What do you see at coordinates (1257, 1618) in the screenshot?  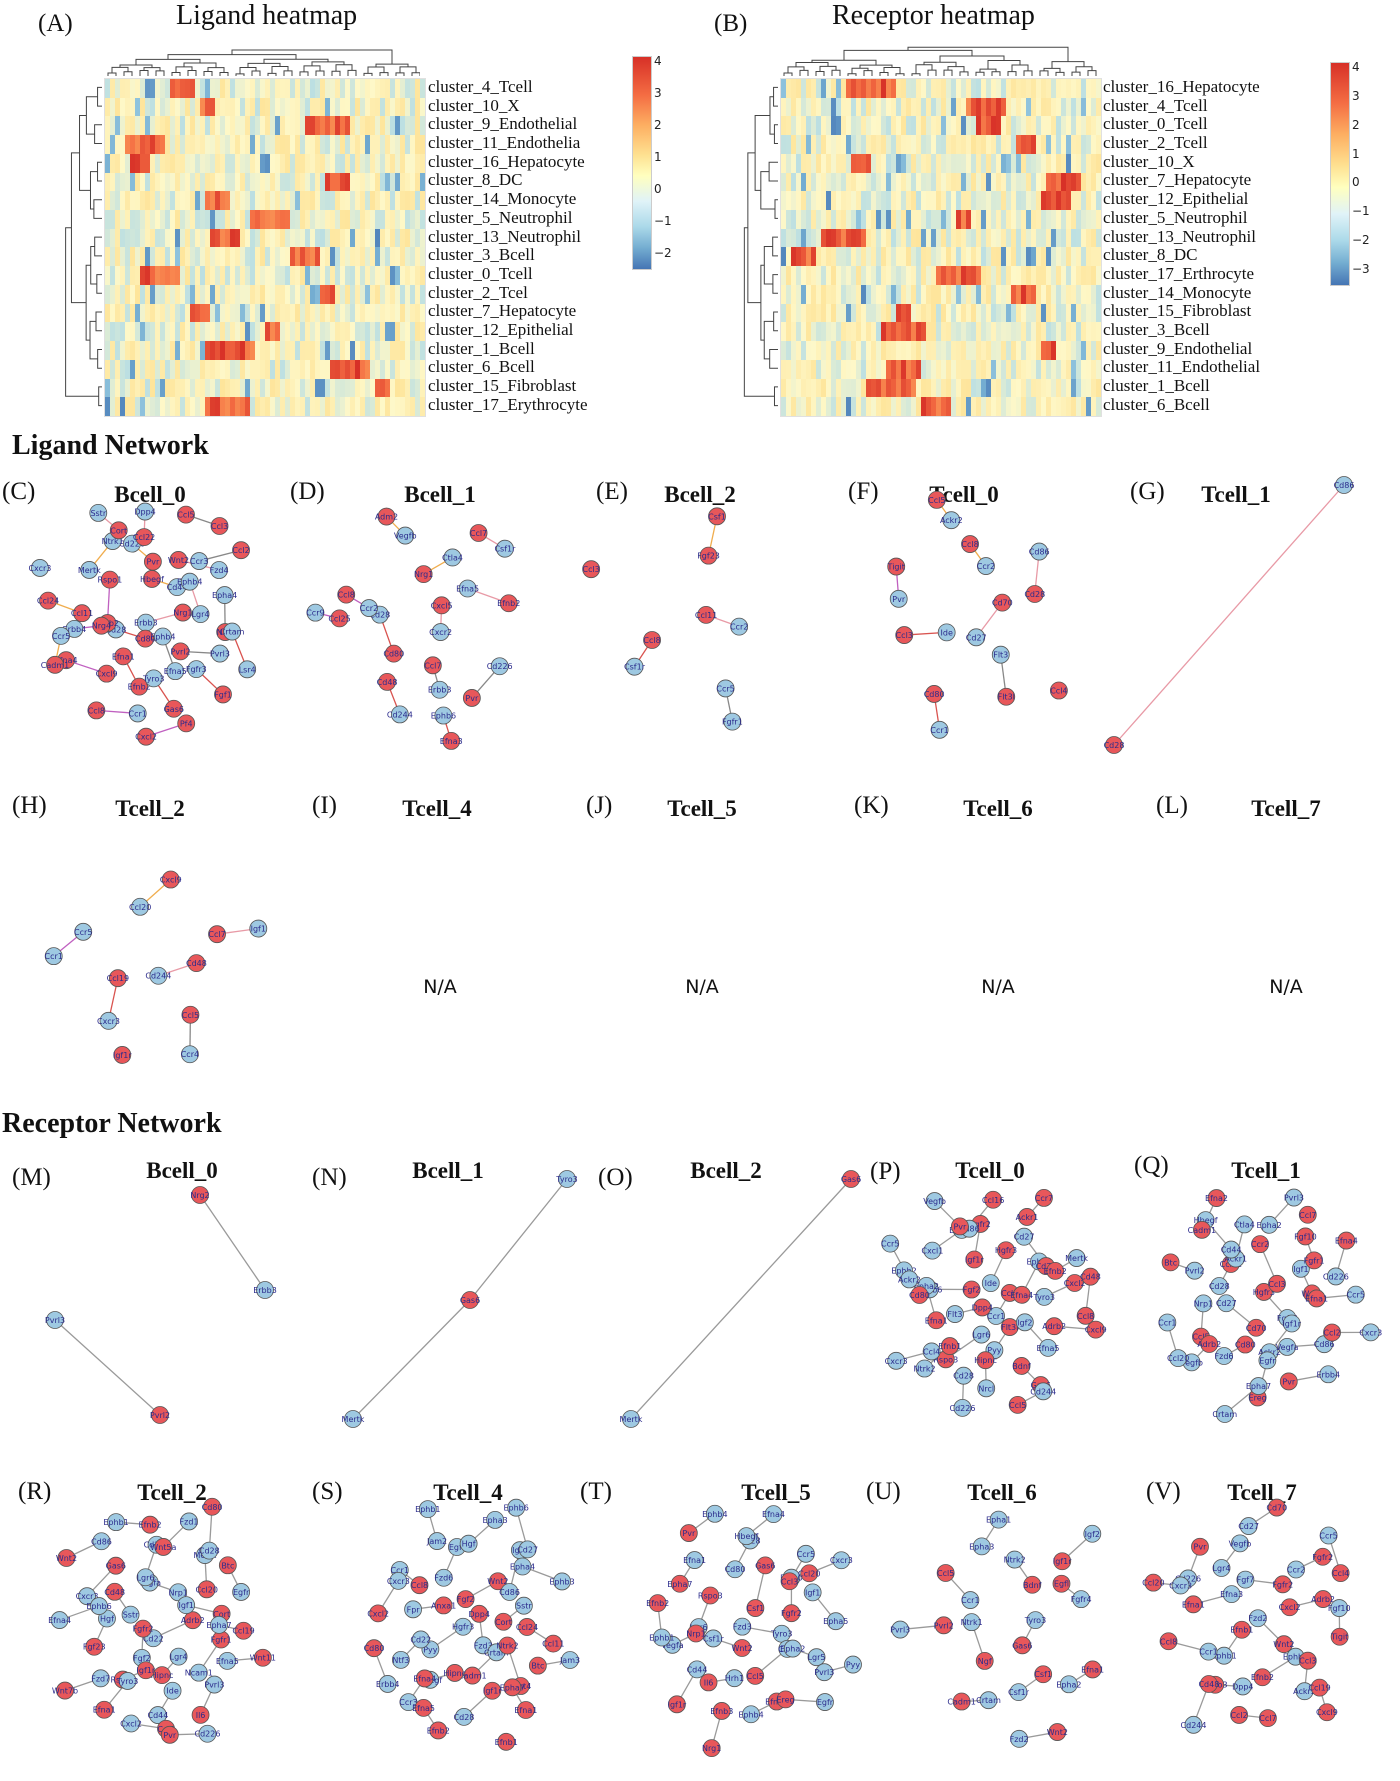 I see `receptor-node: Fzd2` at bounding box center [1257, 1618].